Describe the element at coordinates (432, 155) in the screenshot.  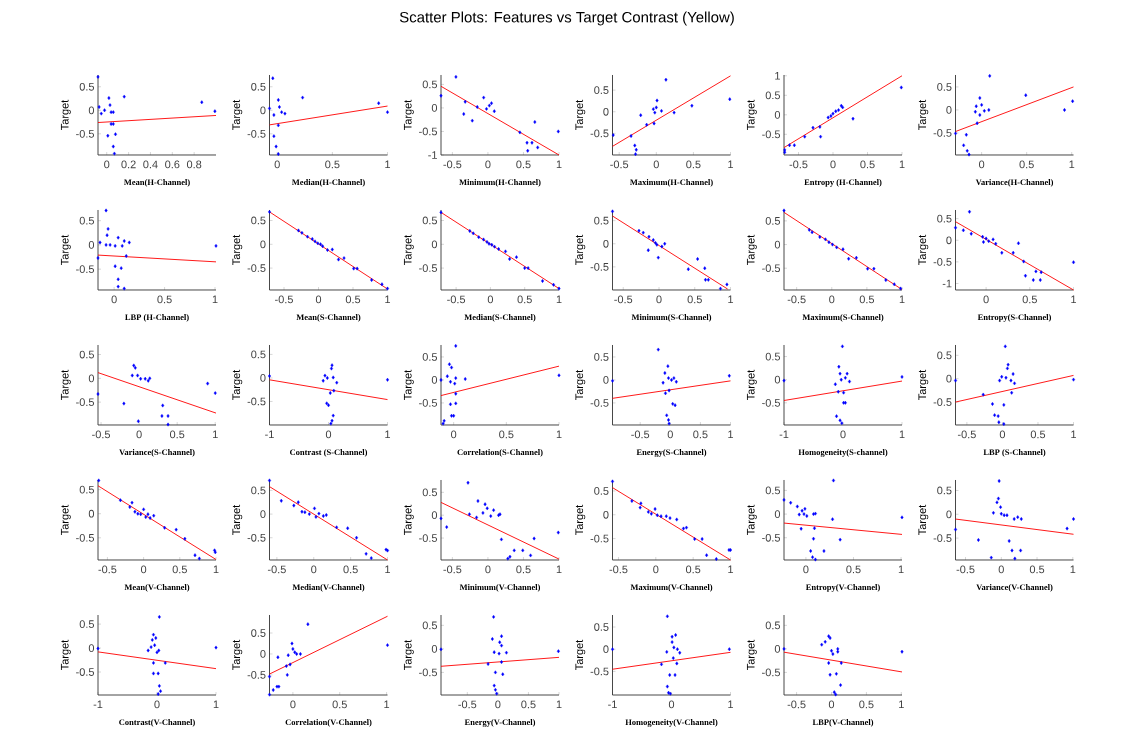
I see `y-tick-label: -1` at that location.